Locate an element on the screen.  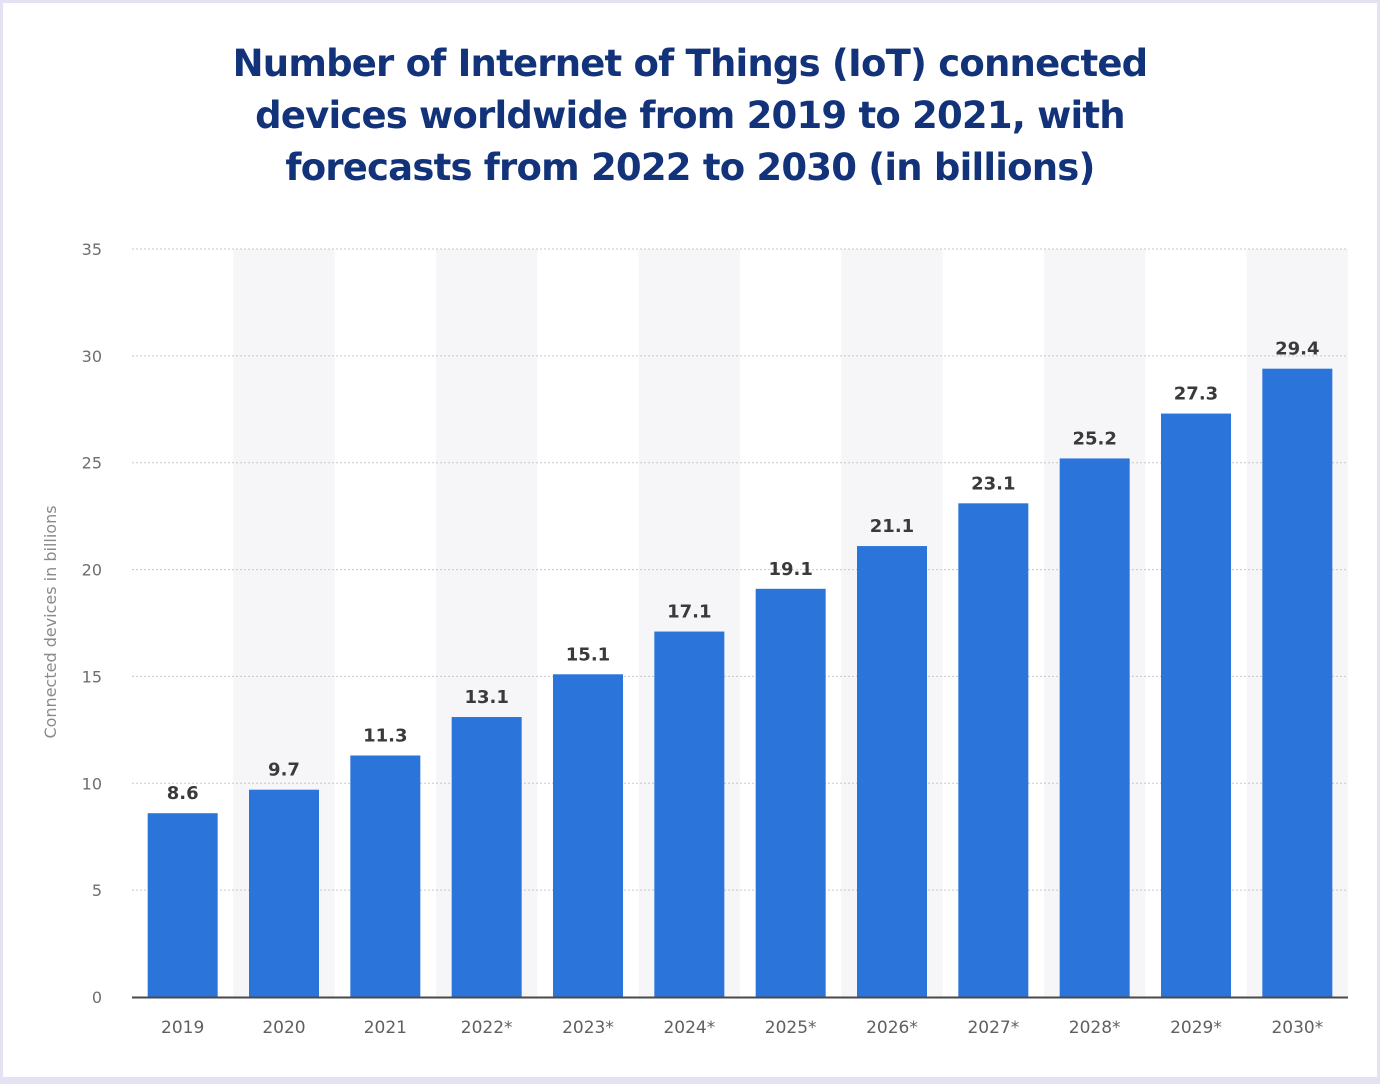
x-tick-label: 2019 is located at coordinates (182, 1028).